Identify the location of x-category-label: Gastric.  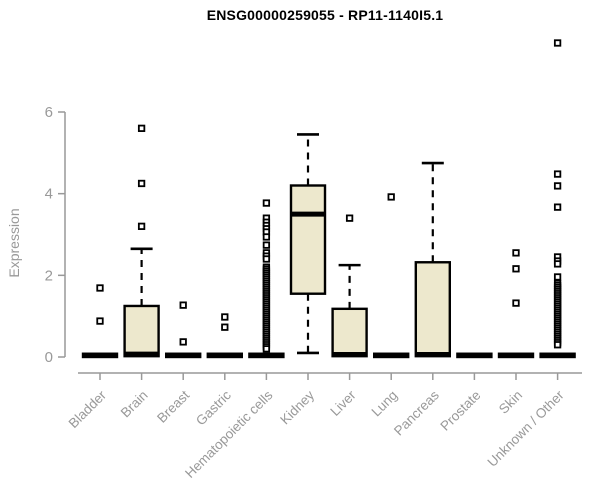
(213, 407).